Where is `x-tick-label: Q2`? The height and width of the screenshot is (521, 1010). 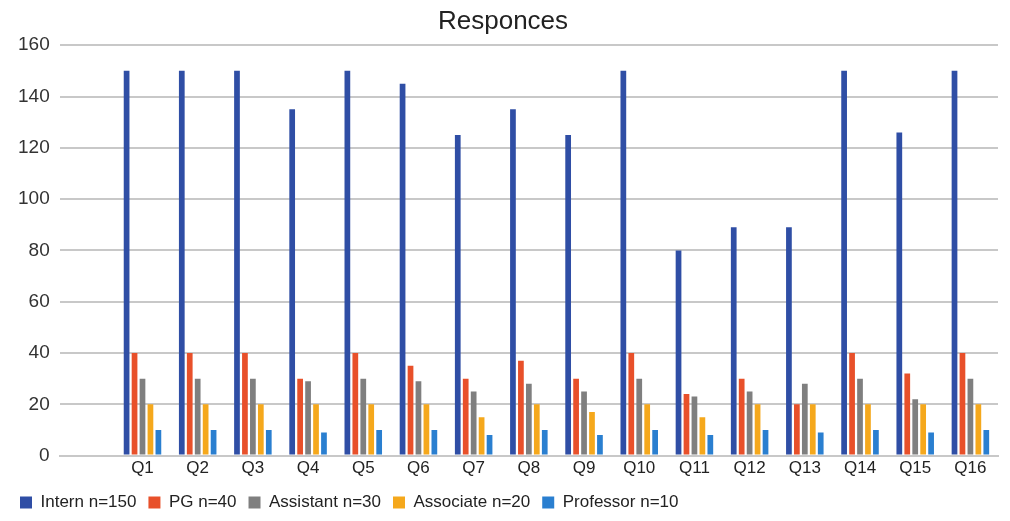 x-tick-label: Q2 is located at coordinates (198, 468).